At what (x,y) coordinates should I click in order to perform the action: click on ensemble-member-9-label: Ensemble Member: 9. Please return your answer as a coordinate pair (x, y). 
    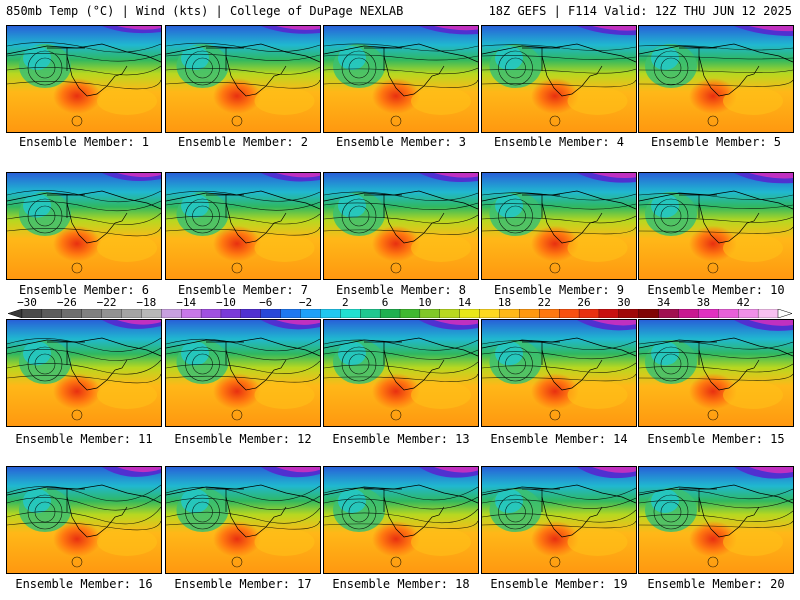
    Looking at the image, I should click on (559, 290).